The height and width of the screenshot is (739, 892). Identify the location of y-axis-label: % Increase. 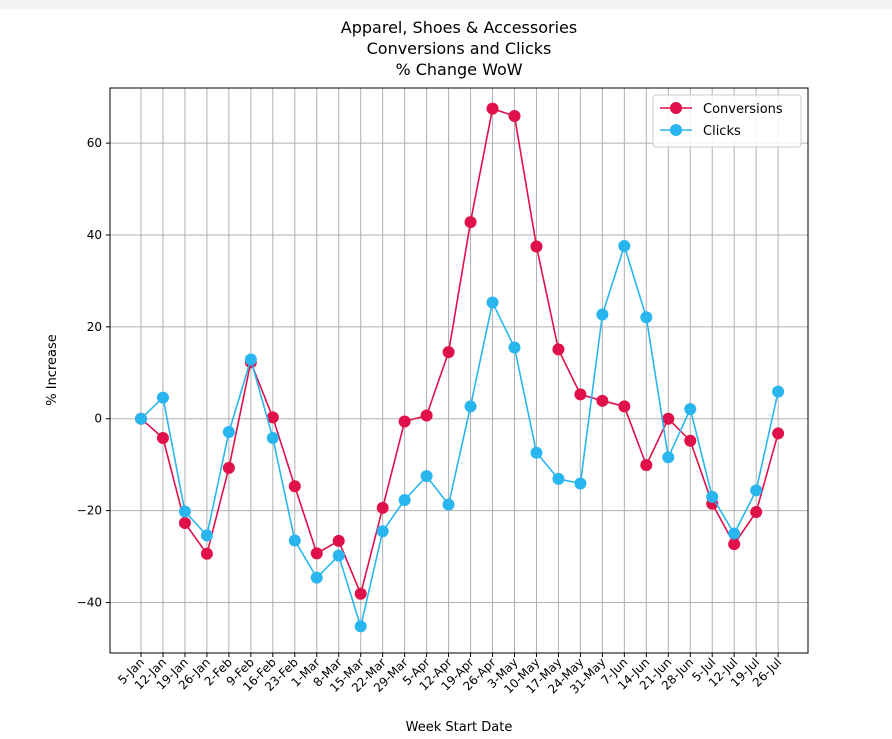
(52, 370).